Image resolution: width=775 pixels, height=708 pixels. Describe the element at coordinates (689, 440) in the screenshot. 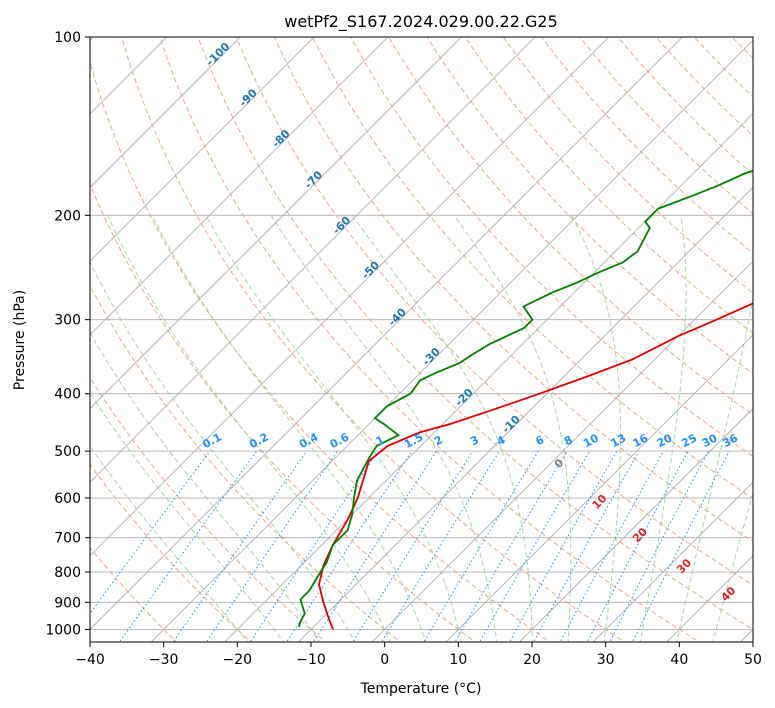

I see `mixing-ratio-label: 25` at that location.